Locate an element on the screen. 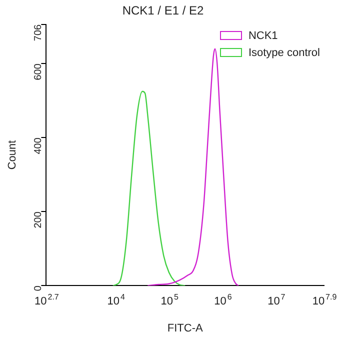 This screenshot has width=338, height=341. x-axis-title: FITC-A is located at coordinates (185, 328).